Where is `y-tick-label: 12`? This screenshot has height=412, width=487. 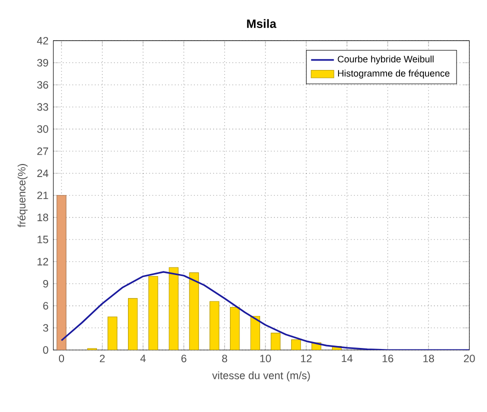
y-tick-label: 12 is located at coordinates (43, 262).